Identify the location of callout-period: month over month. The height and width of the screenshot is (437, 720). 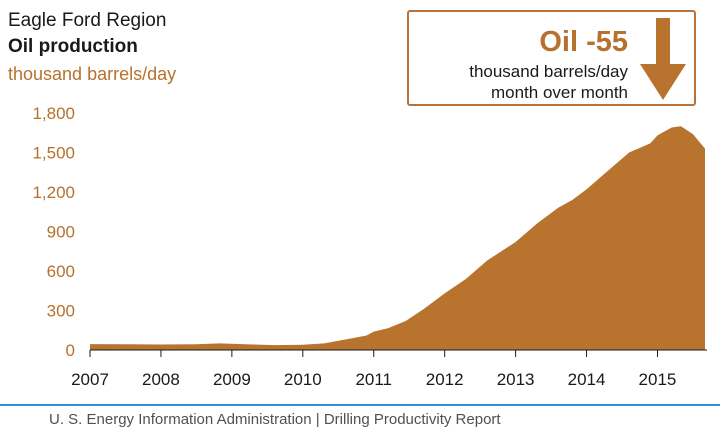
(559, 92).